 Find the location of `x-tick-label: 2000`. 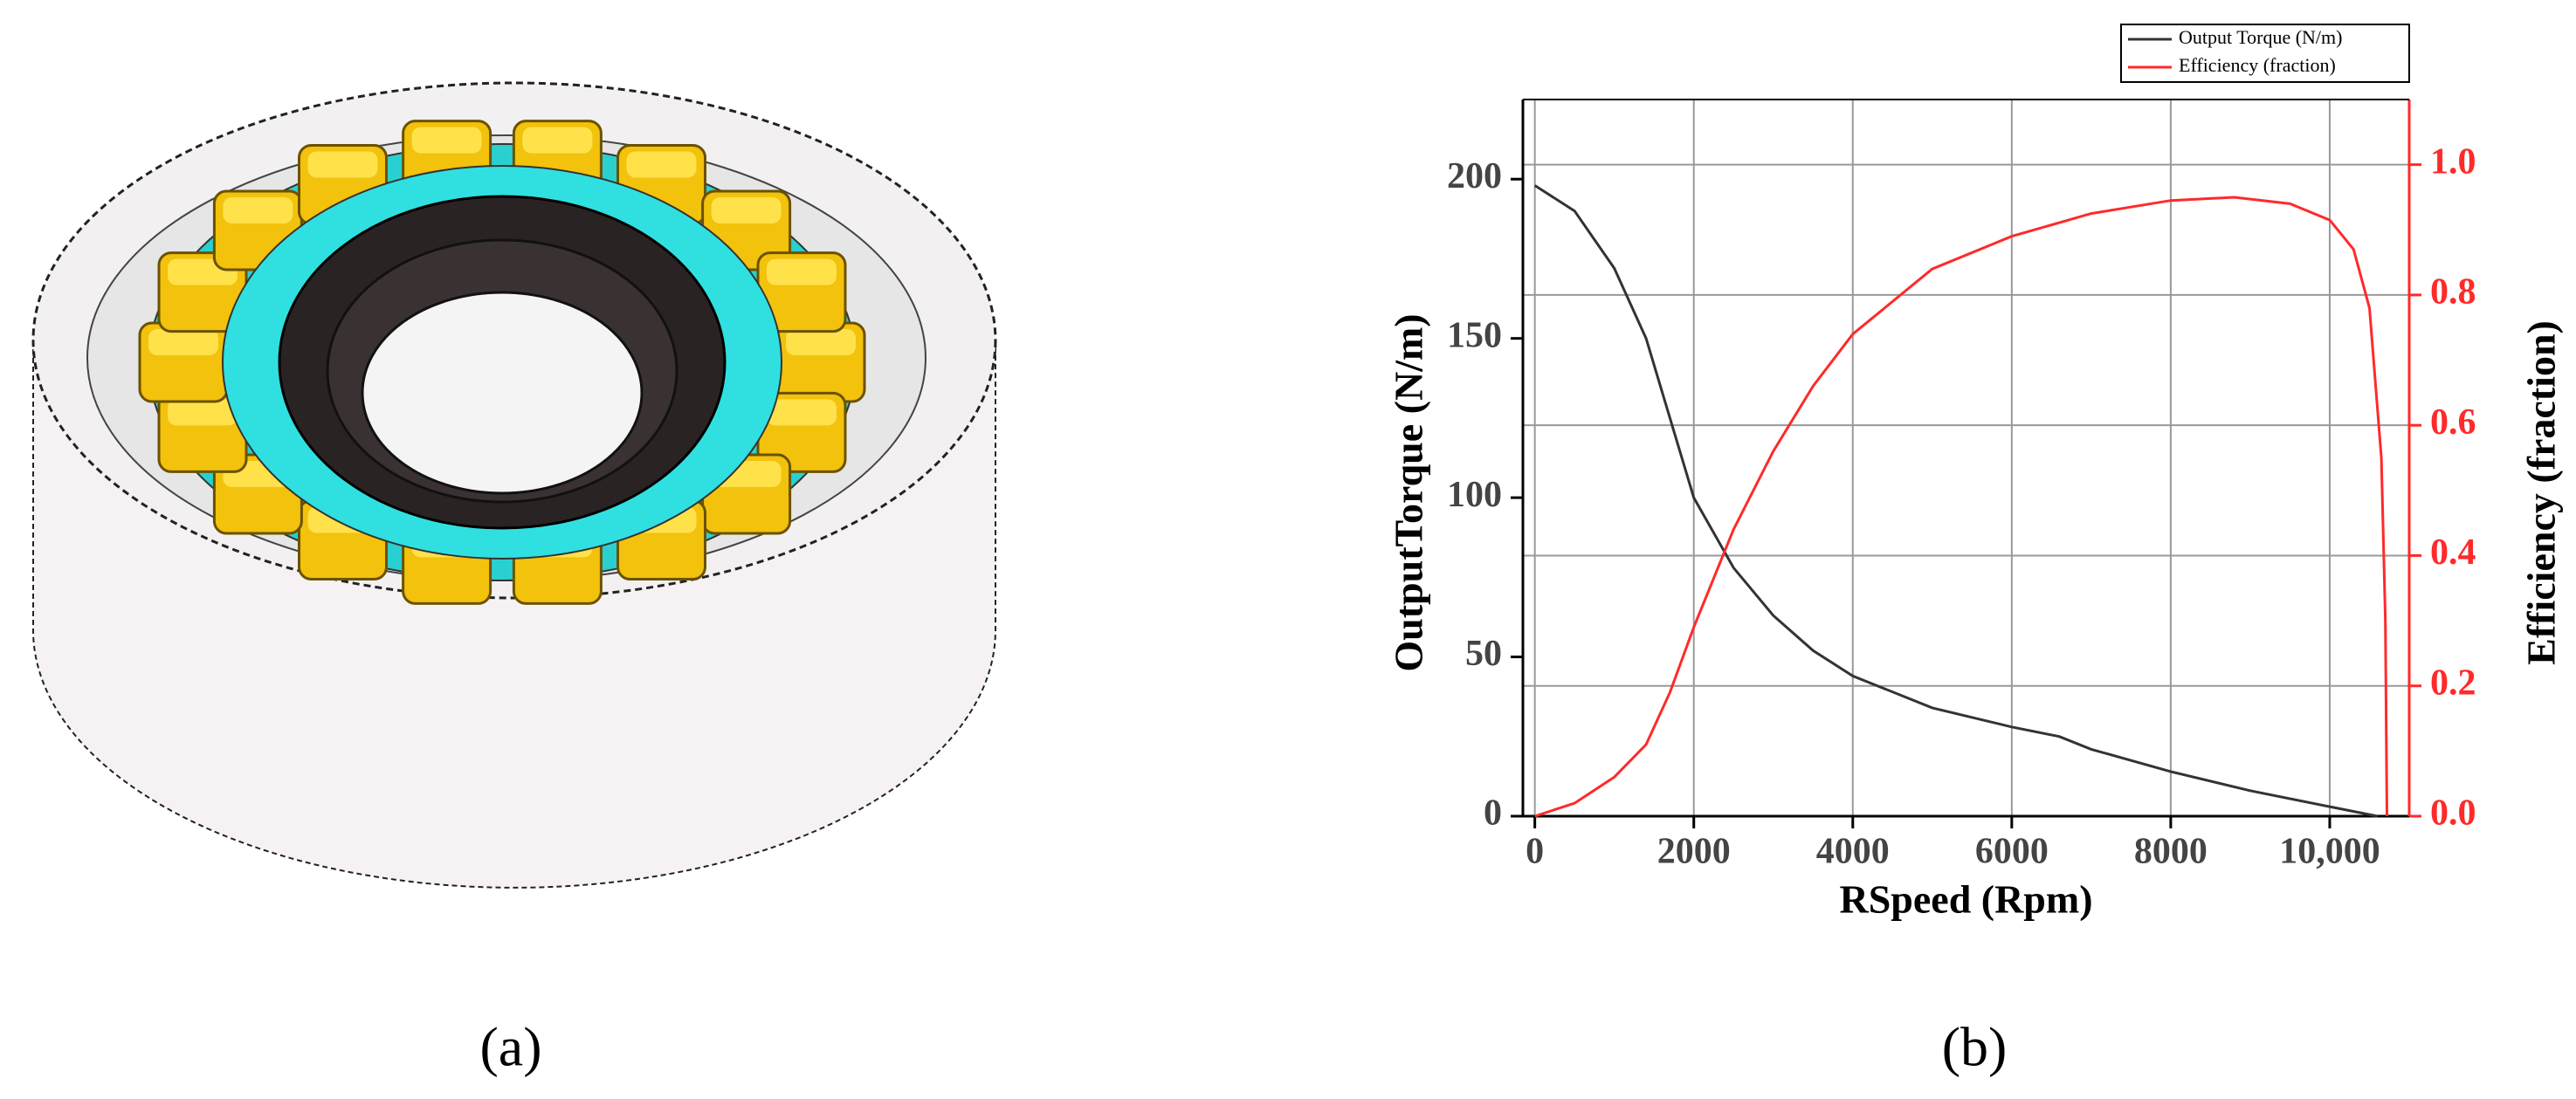

x-tick-label: 2000 is located at coordinates (1694, 852).